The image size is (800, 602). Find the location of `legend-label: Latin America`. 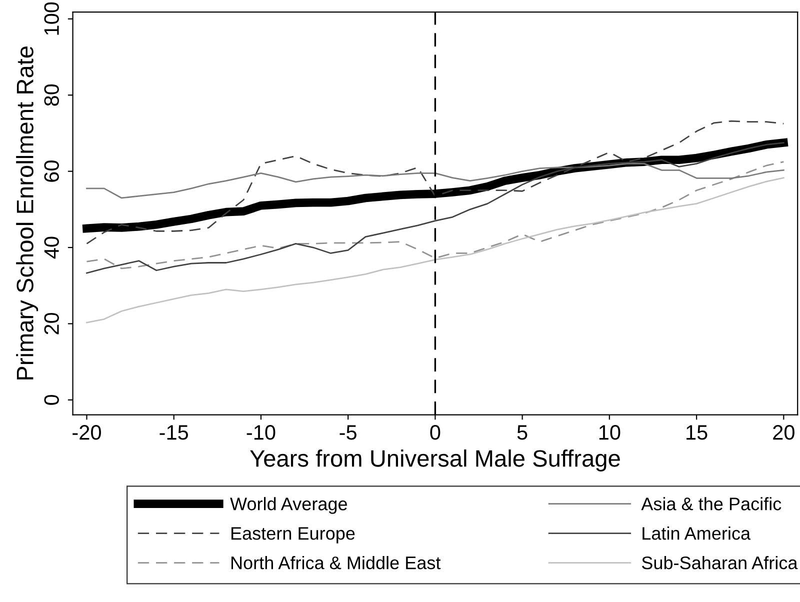

legend-label: Latin America is located at coordinates (696, 533).